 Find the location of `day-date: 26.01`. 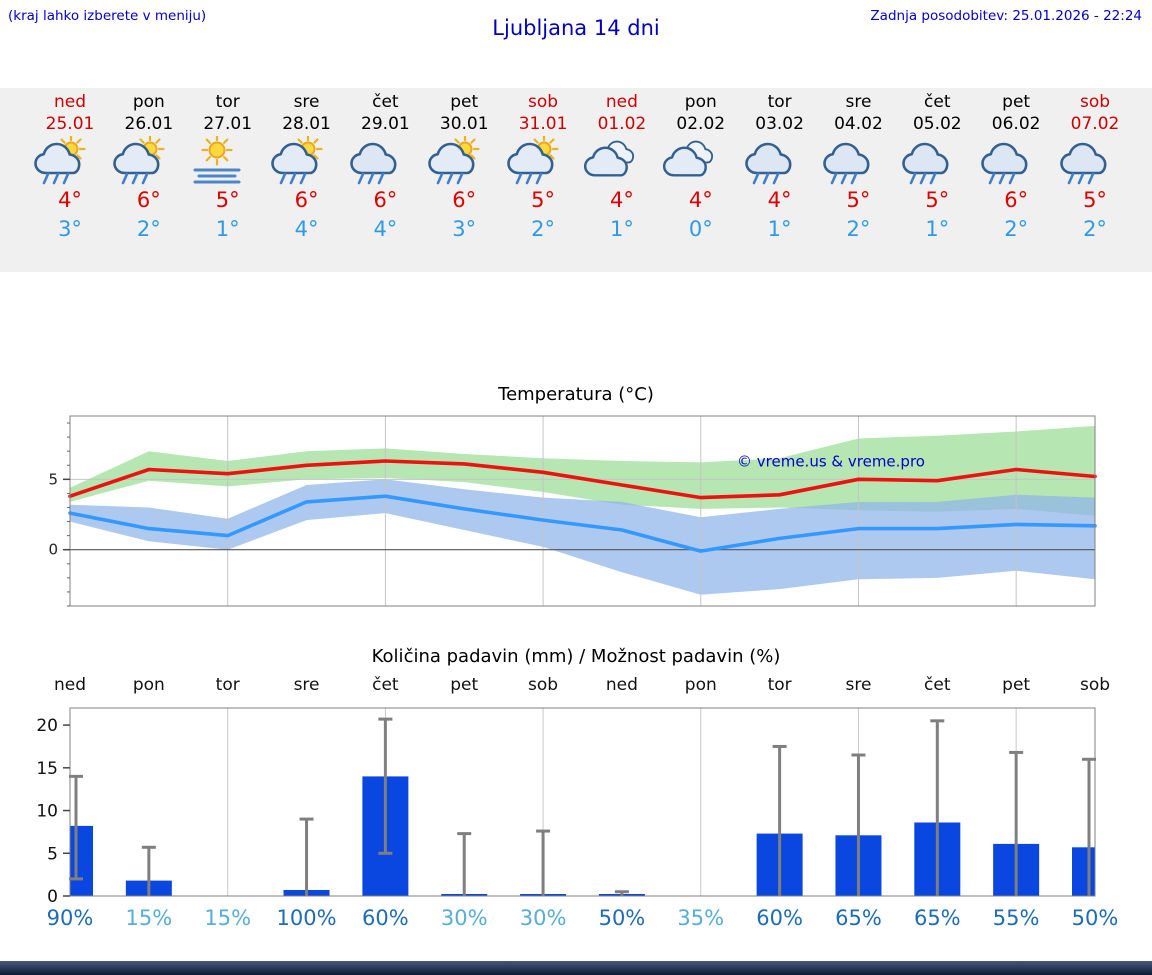

day-date: 26.01 is located at coordinates (149, 124).